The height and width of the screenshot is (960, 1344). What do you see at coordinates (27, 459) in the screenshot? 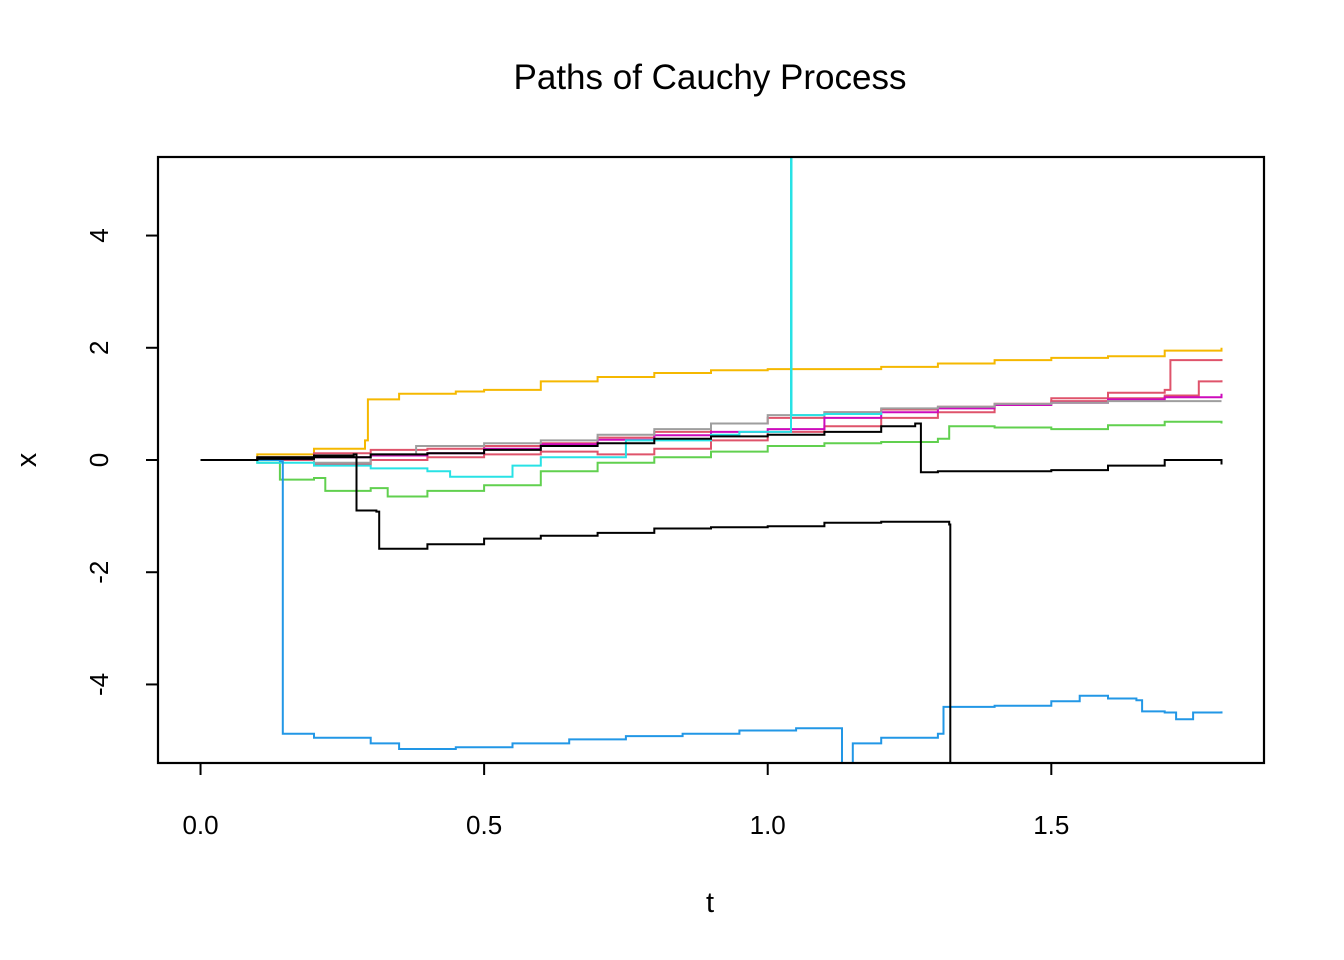
I see `y-axis-label: x` at bounding box center [27, 459].